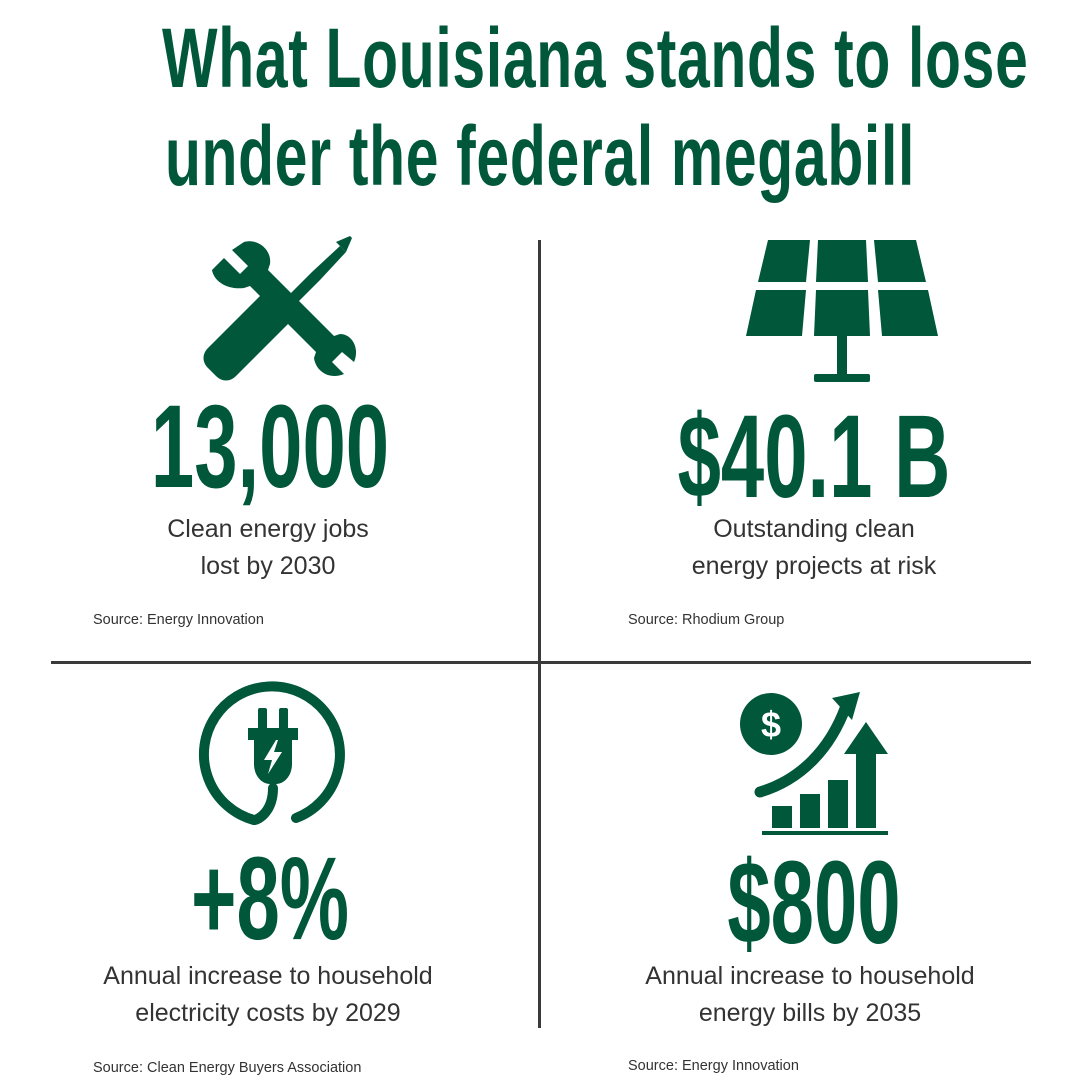 This screenshot has height=1080, width=1080. I want to click on stat-source-electricity: Source: Clean Energy Buyers Association, so click(227, 1068).